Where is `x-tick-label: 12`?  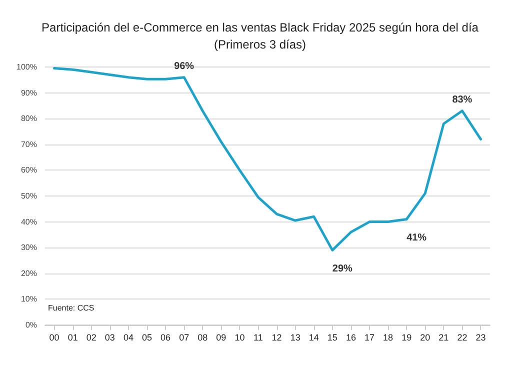 x-tick-label: 12 is located at coordinates (277, 337).